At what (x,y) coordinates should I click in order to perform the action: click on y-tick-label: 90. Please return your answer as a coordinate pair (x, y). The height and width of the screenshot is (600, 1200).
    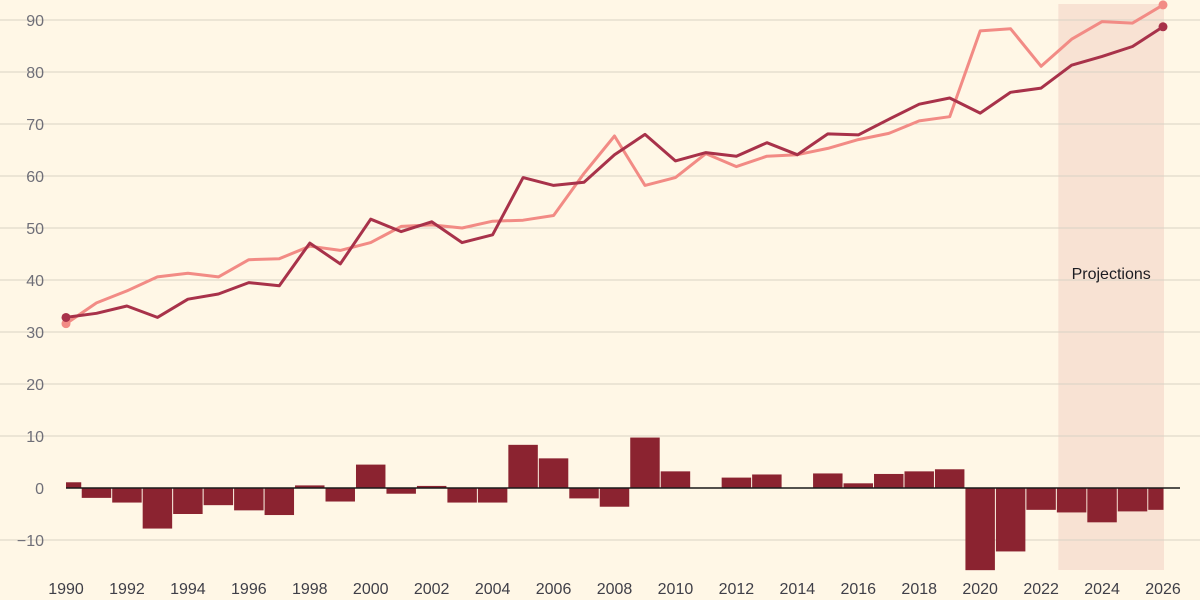
    Looking at the image, I should click on (35, 21).